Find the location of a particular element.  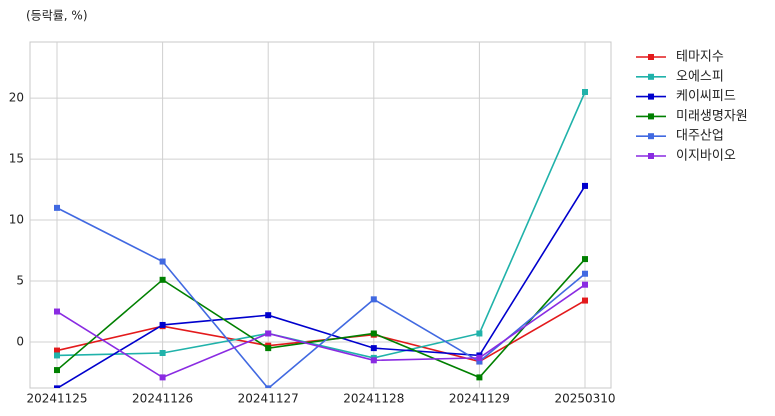

x-tick-label: 20241128 is located at coordinates (373, 399).